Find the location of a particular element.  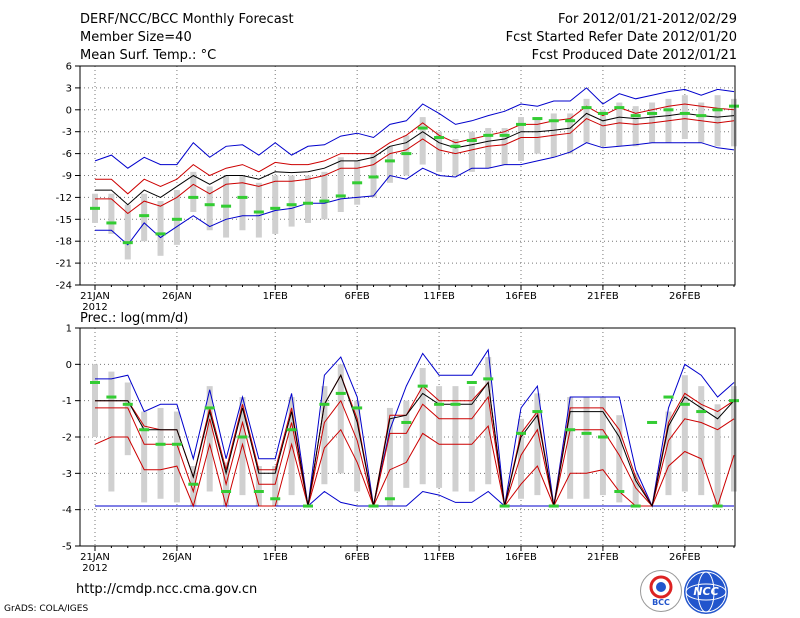

series-ensemble-mean is located at coordinates (415, 159).